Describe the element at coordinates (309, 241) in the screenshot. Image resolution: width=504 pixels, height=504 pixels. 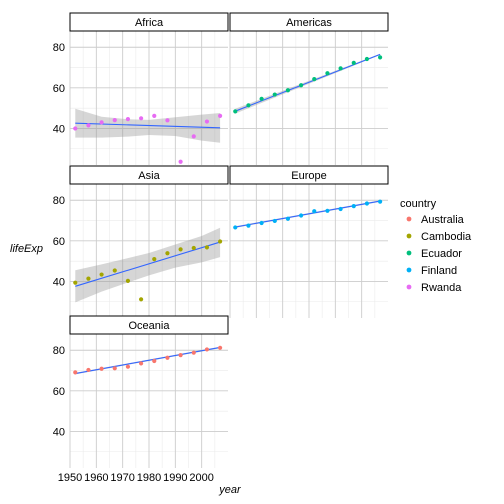
I see `panel-europe: Europe` at that location.